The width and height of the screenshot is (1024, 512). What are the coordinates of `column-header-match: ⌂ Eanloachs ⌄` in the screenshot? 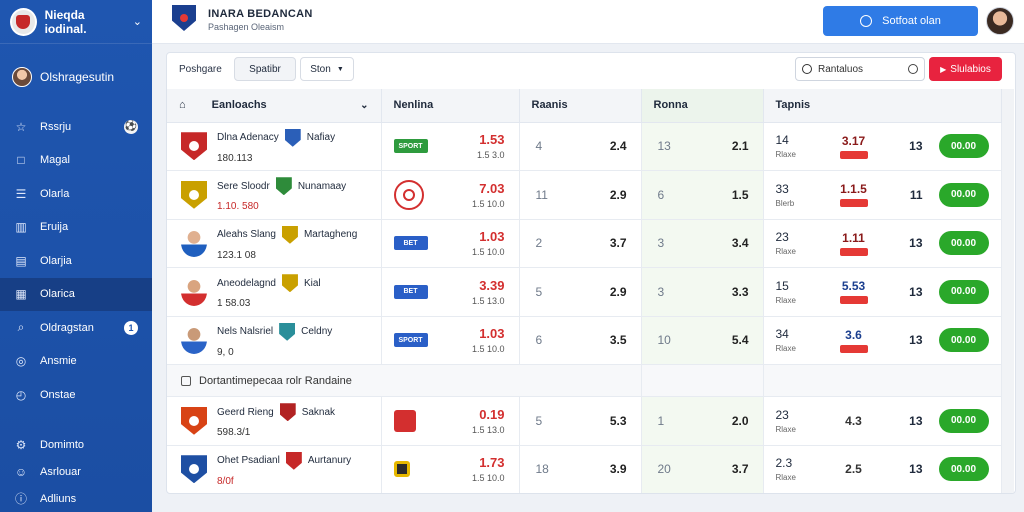 It's located at (274, 106).